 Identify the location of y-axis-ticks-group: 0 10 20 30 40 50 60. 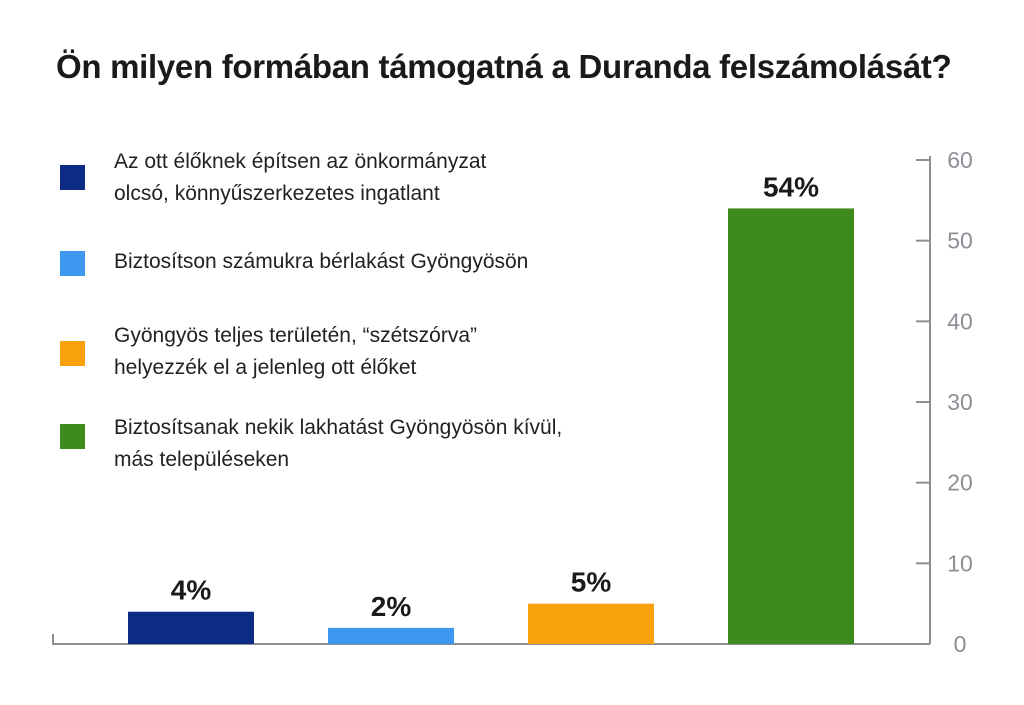
(944, 402).